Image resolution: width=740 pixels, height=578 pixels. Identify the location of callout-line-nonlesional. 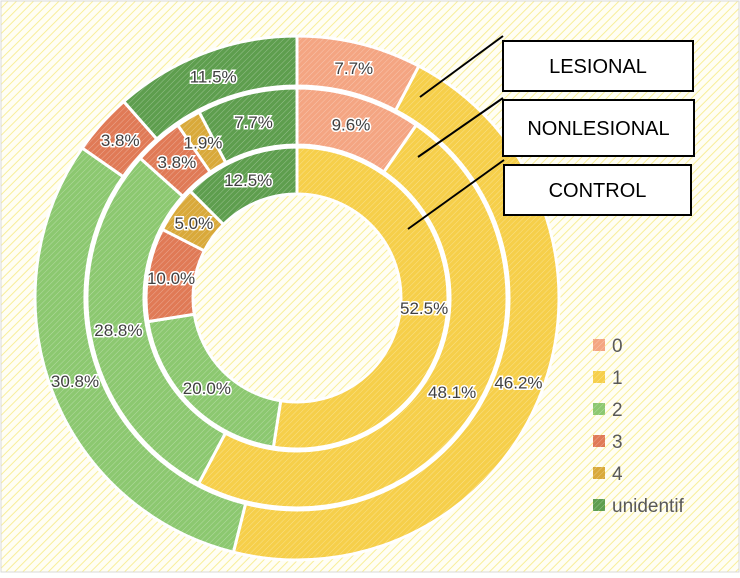
(460, 127).